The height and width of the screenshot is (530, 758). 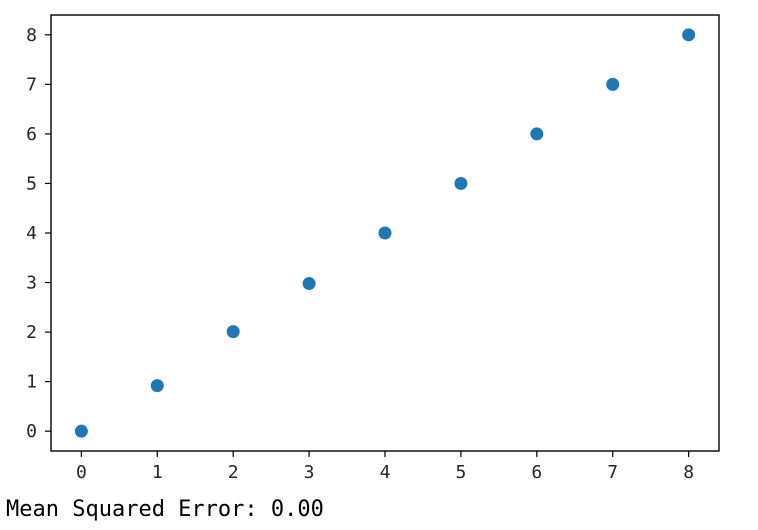 What do you see at coordinates (165, 509) in the screenshot?
I see `mse-output-text: Mean Squared Error: 0.00` at bounding box center [165, 509].